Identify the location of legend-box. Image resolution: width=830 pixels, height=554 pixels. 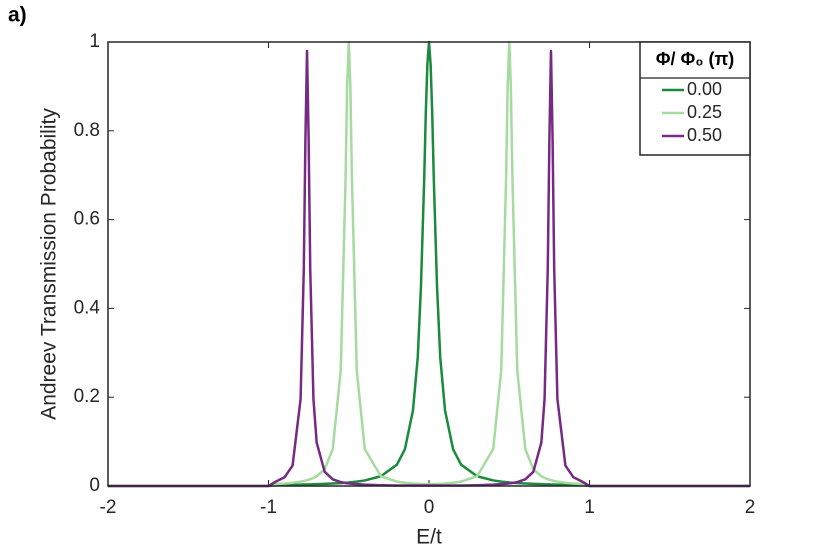
(695, 98).